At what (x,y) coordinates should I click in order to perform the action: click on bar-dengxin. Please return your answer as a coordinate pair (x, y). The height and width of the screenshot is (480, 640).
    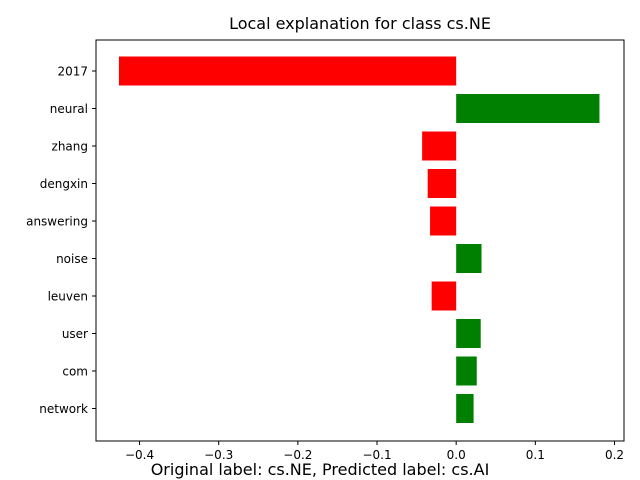
    Looking at the image, I should click on (442, 183).